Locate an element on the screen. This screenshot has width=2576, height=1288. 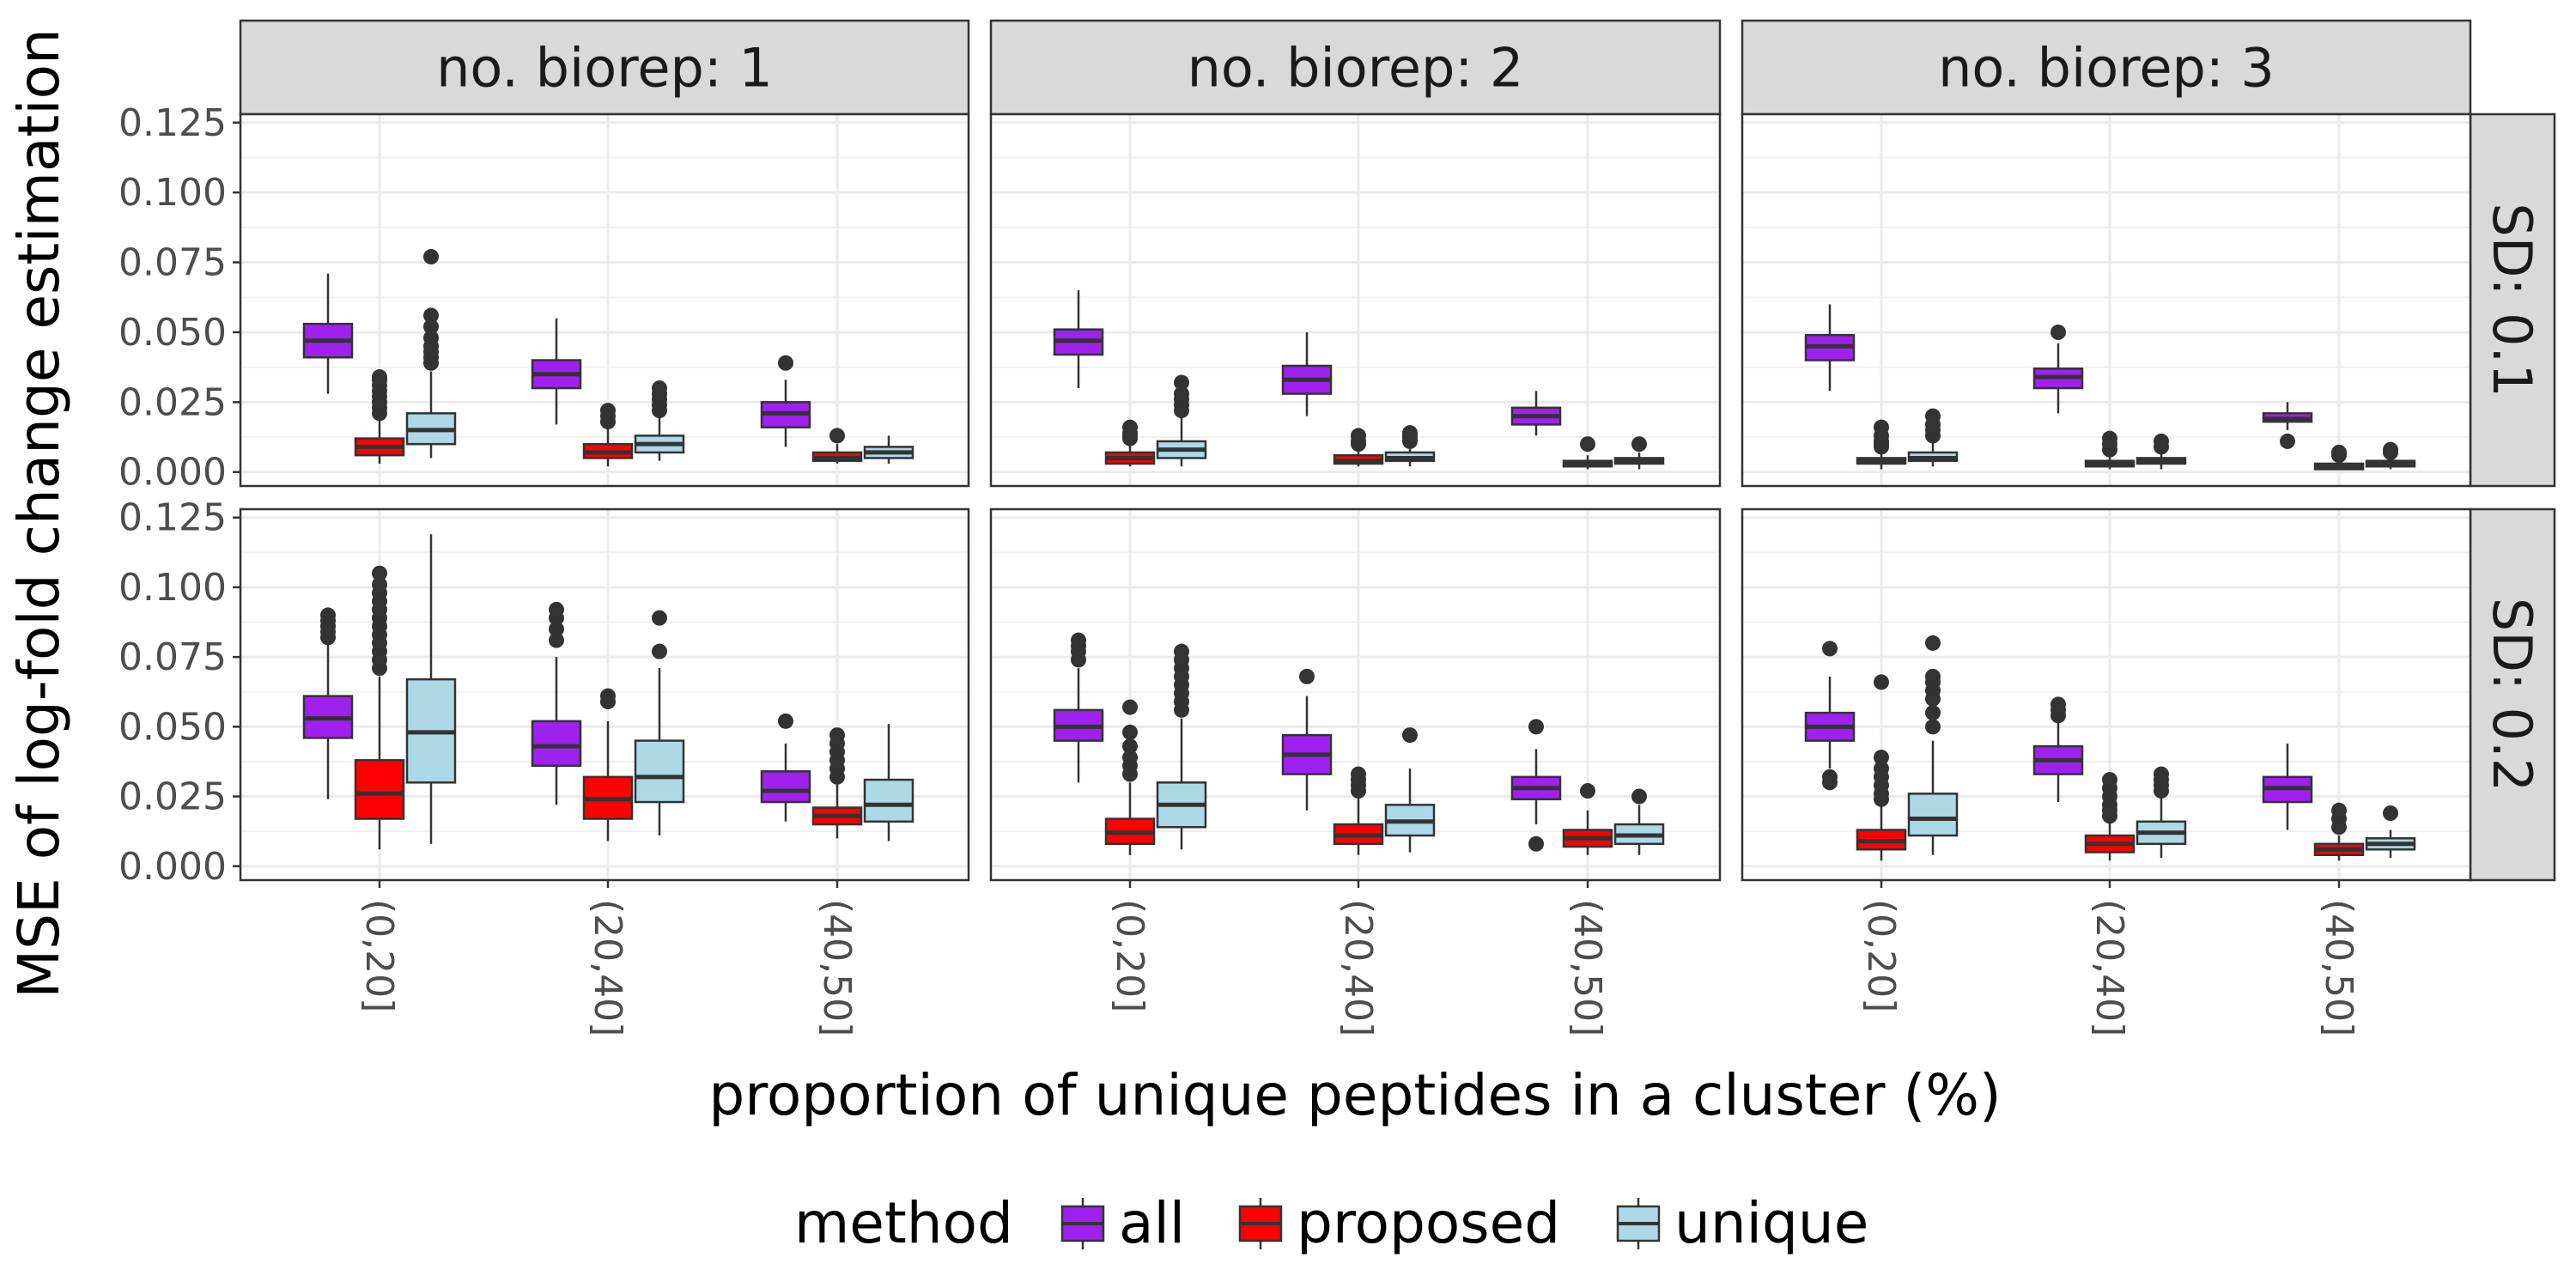
y-tick-label: 0.050 is located at coordinates (172, 333).